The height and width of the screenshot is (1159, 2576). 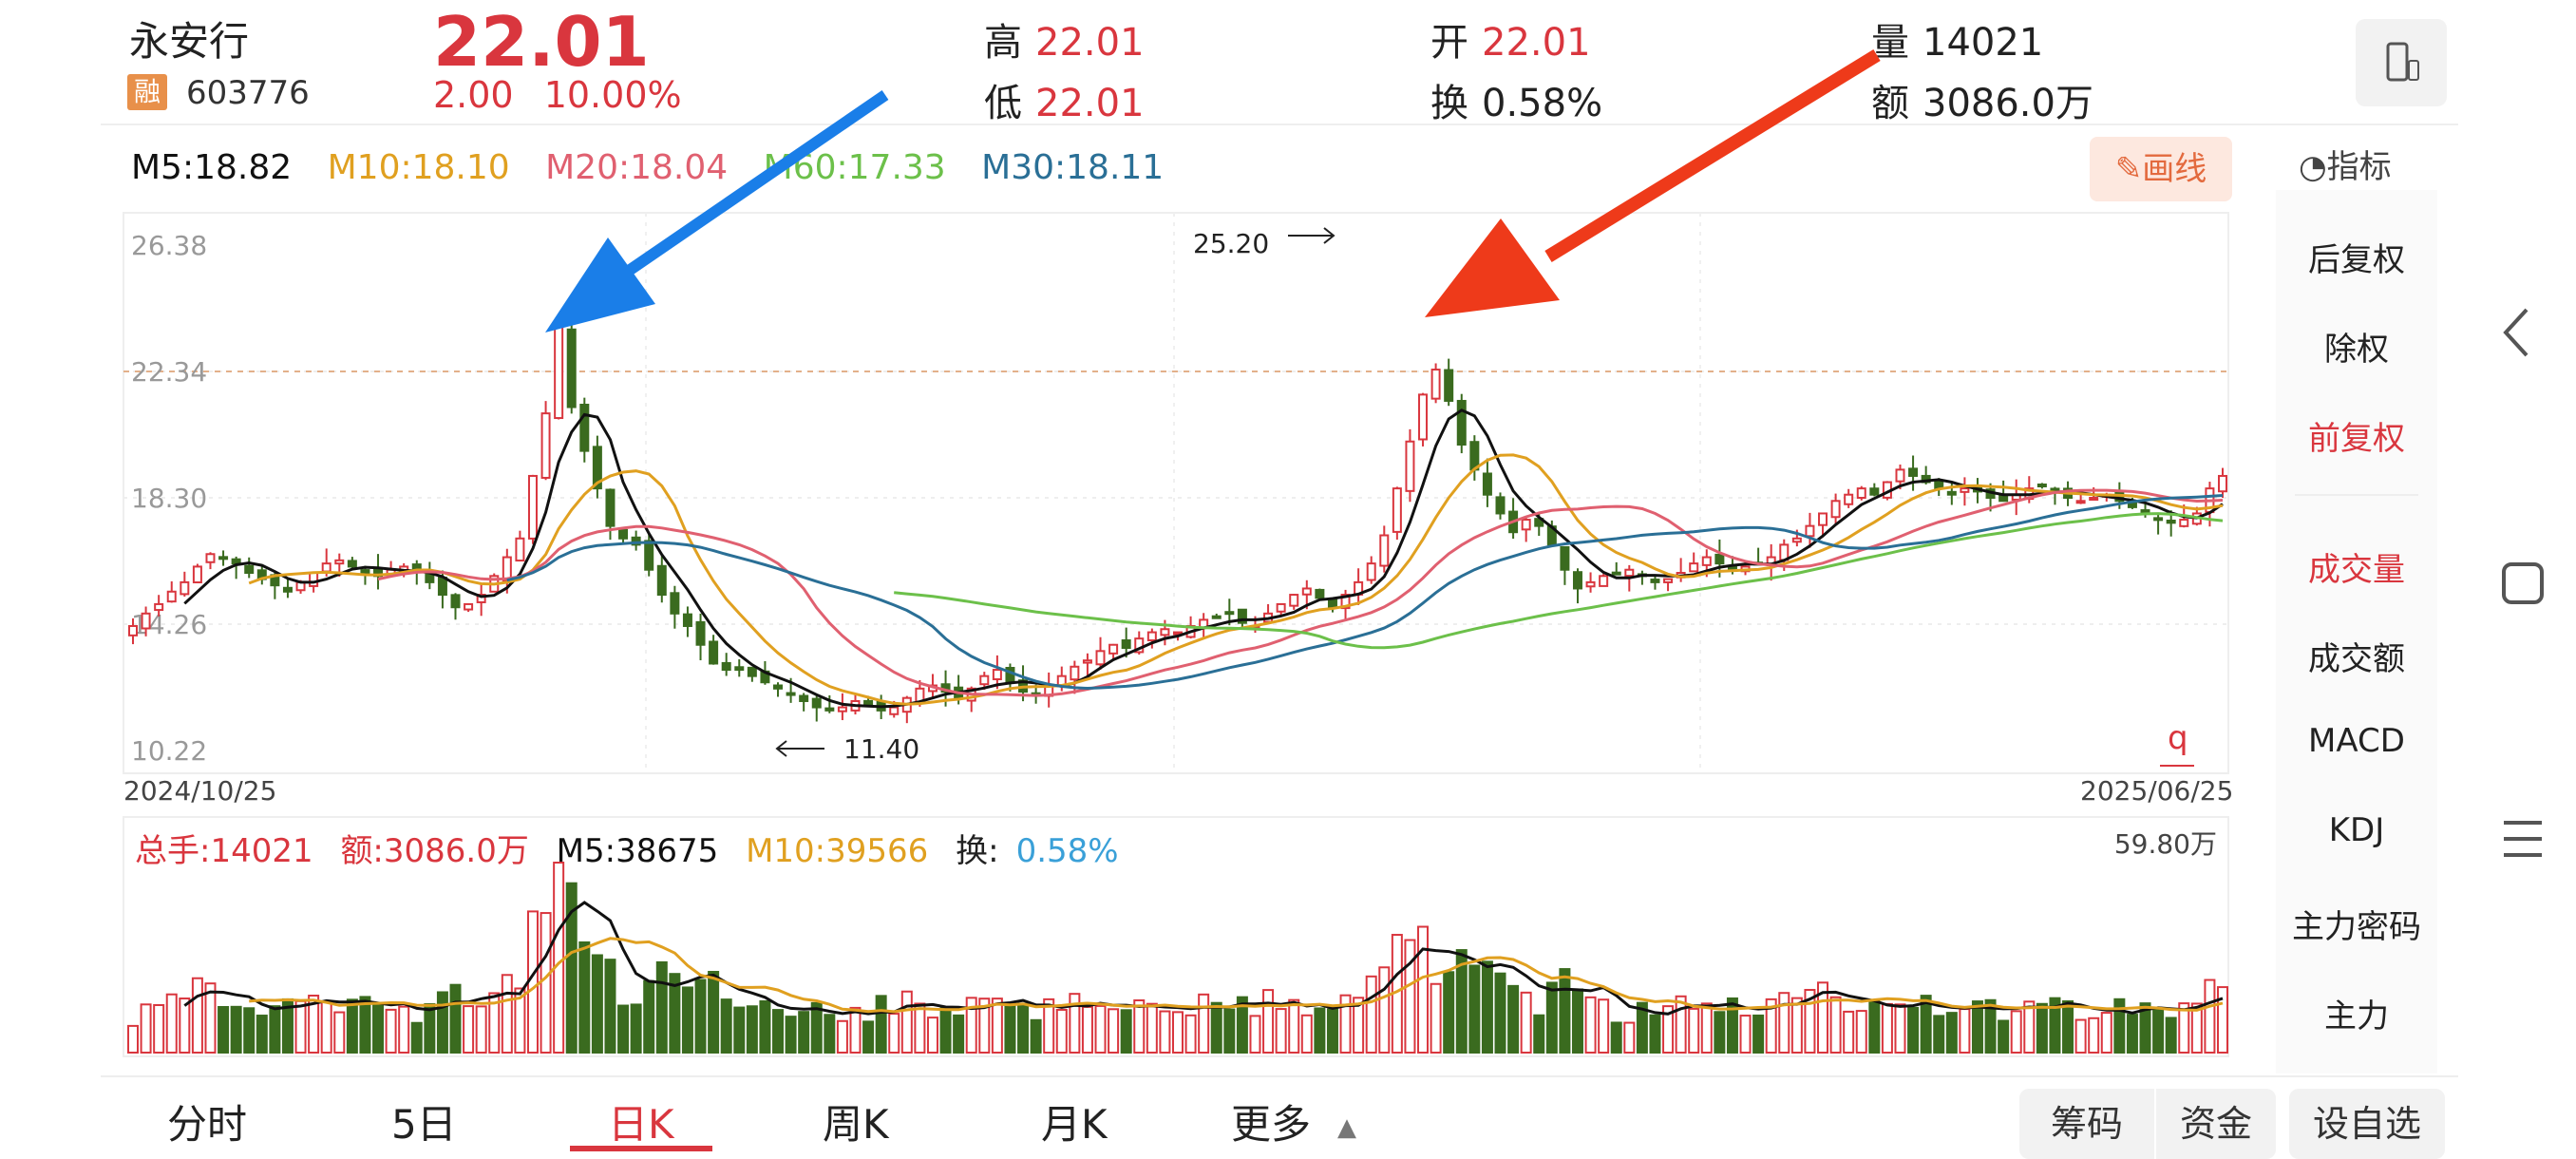 I want to click on funds-button: 资金, so click(x=2216, y=1124).